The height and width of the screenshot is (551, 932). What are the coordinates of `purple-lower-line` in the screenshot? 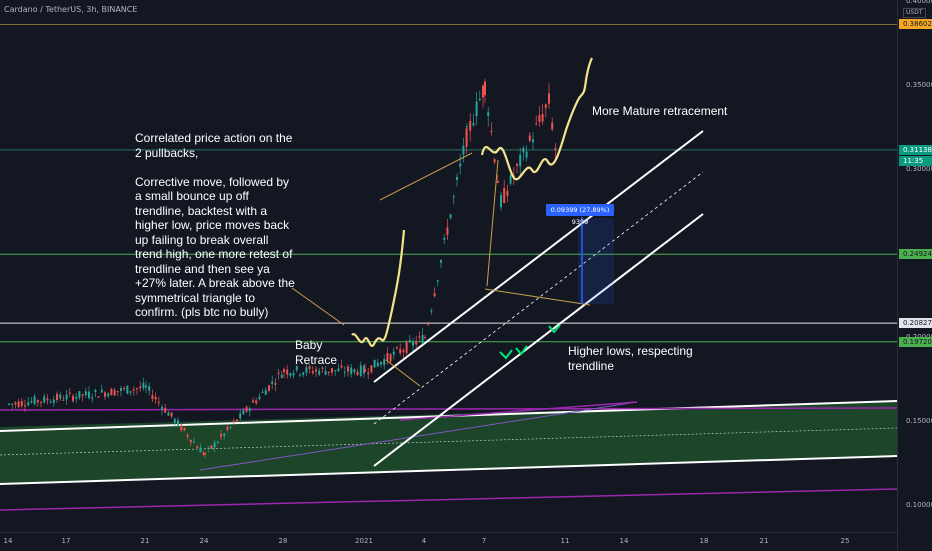 It's located at (448, 499).